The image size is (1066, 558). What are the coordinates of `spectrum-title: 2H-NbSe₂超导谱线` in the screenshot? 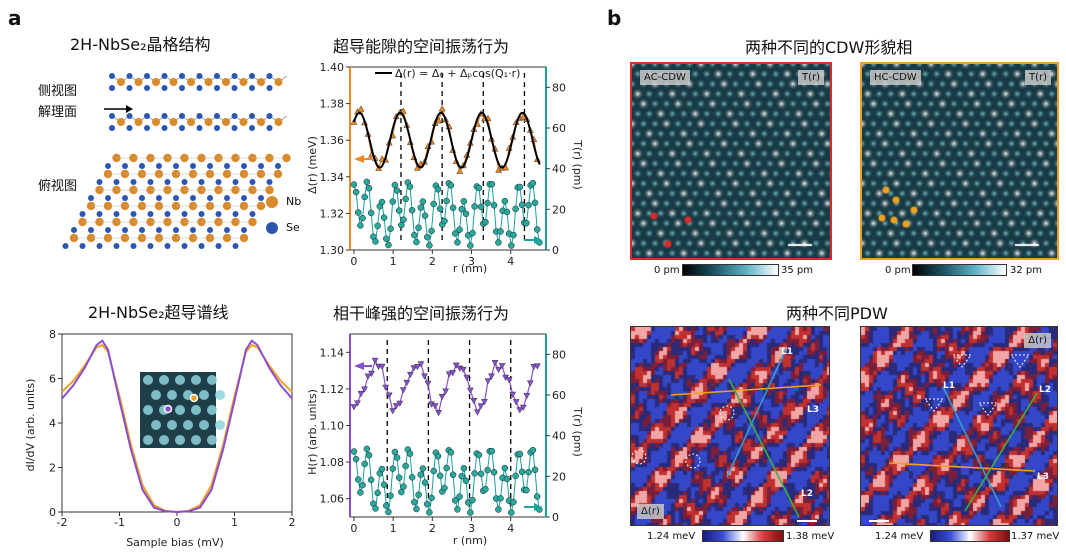 It's located at (158, 312).